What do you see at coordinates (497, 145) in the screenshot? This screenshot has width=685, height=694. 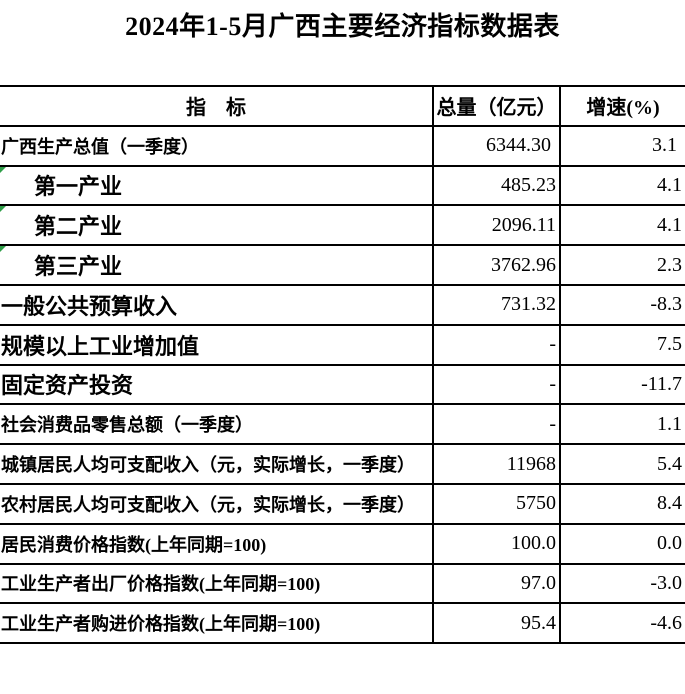 I see `total-value: 6344.30` at bounding box center [497, 145].